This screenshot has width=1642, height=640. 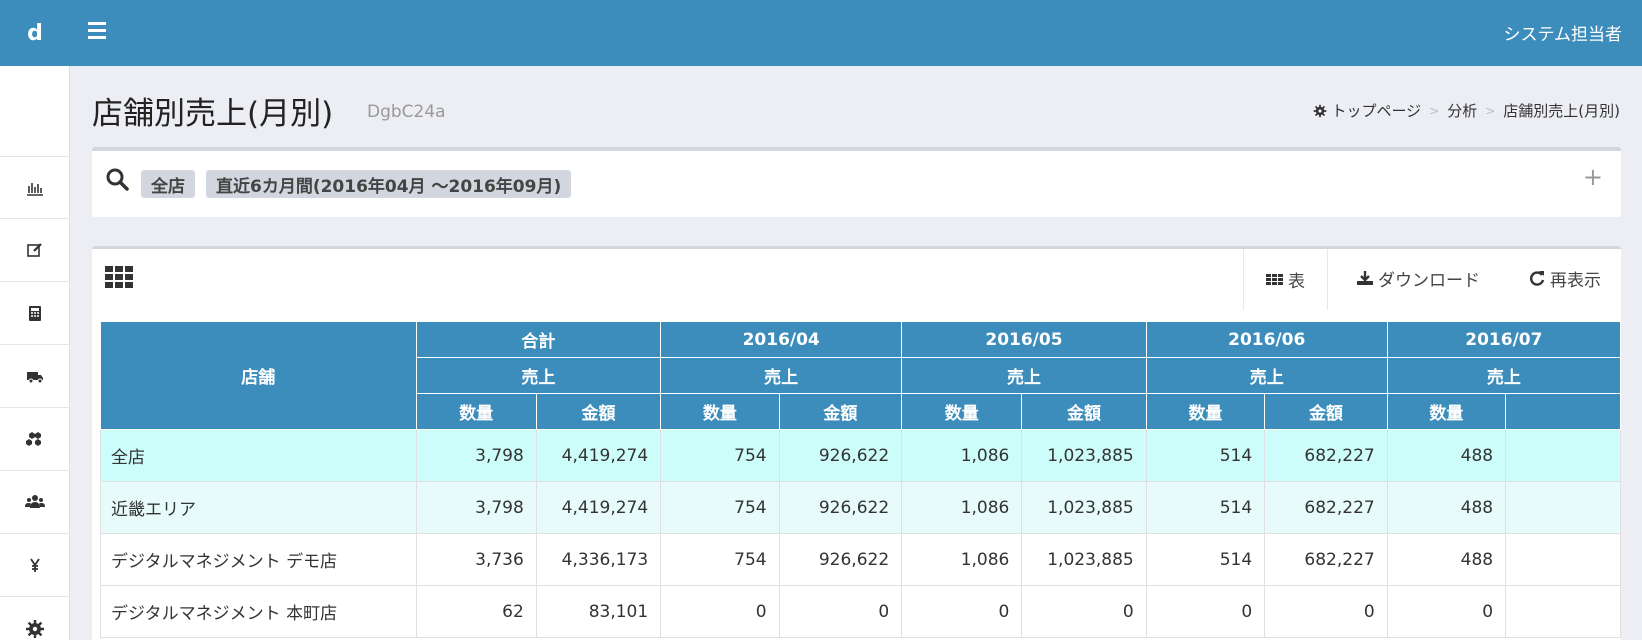 I want to click on store-column-header: 店舗, so click(x=258, y=375).